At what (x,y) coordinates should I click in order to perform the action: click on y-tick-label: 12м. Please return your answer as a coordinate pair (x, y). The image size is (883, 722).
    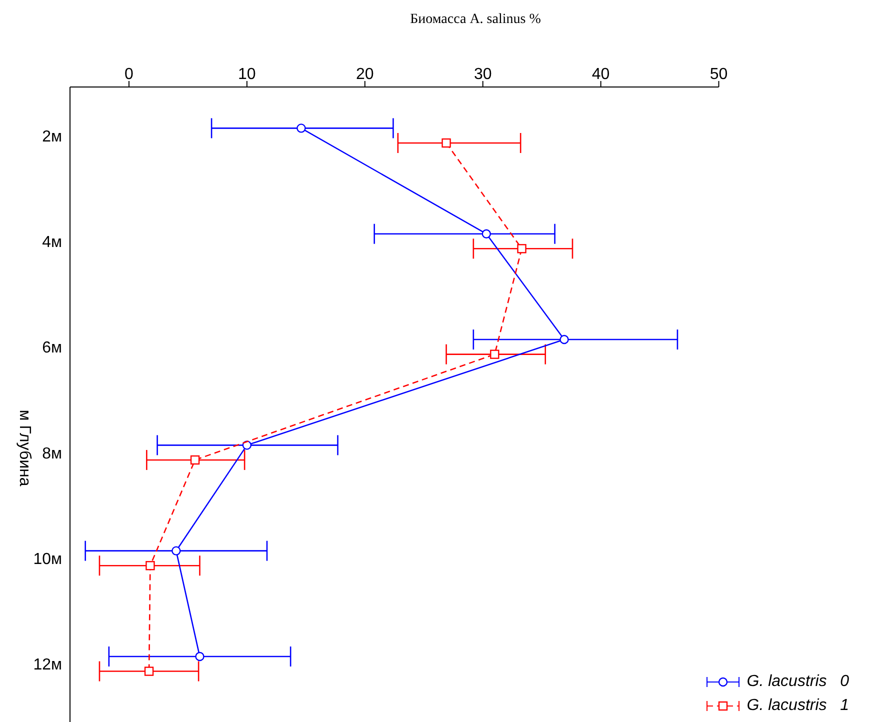
    Looking at the image, I should click on (47, 665).